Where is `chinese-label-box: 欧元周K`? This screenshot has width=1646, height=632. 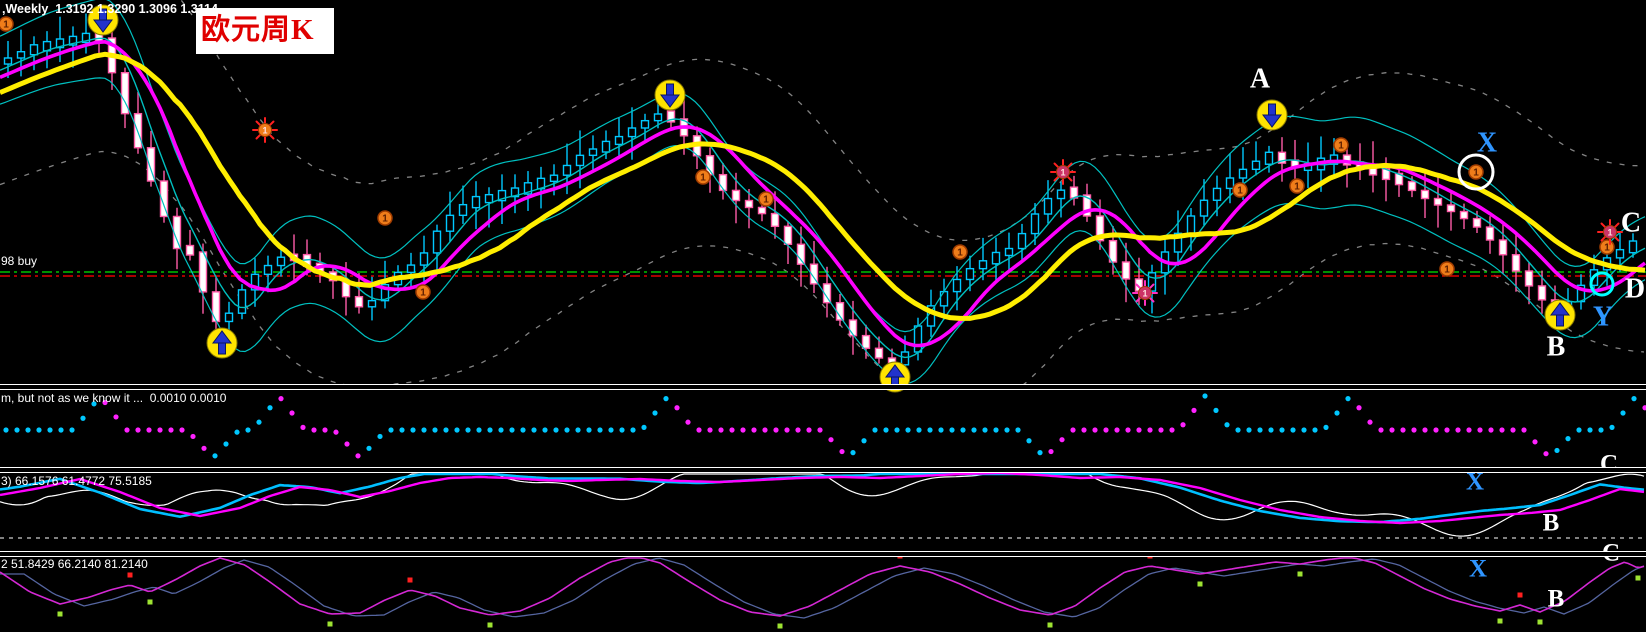 chinese-label-box: 欧元周K is located at coordinates (265, 31).